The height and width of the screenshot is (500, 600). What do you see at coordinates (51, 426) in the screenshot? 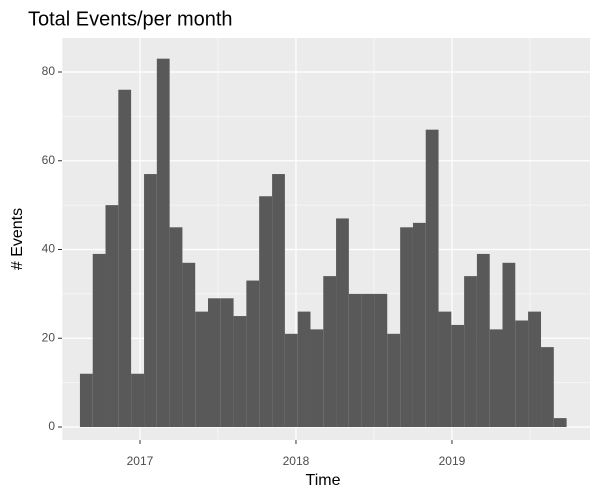
I see `y-tick-label: 0` at bounding box center [51, 426].